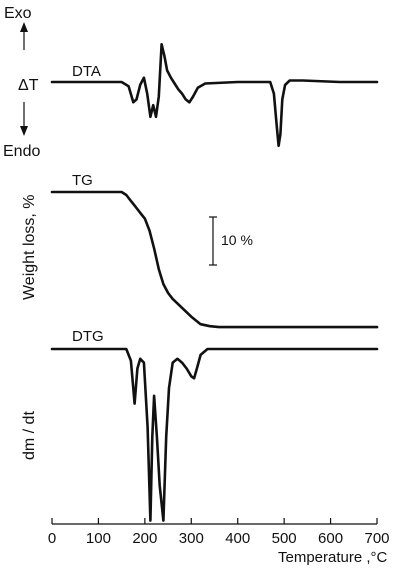  I want to click on endo-label: Endo, so click(21, 151).